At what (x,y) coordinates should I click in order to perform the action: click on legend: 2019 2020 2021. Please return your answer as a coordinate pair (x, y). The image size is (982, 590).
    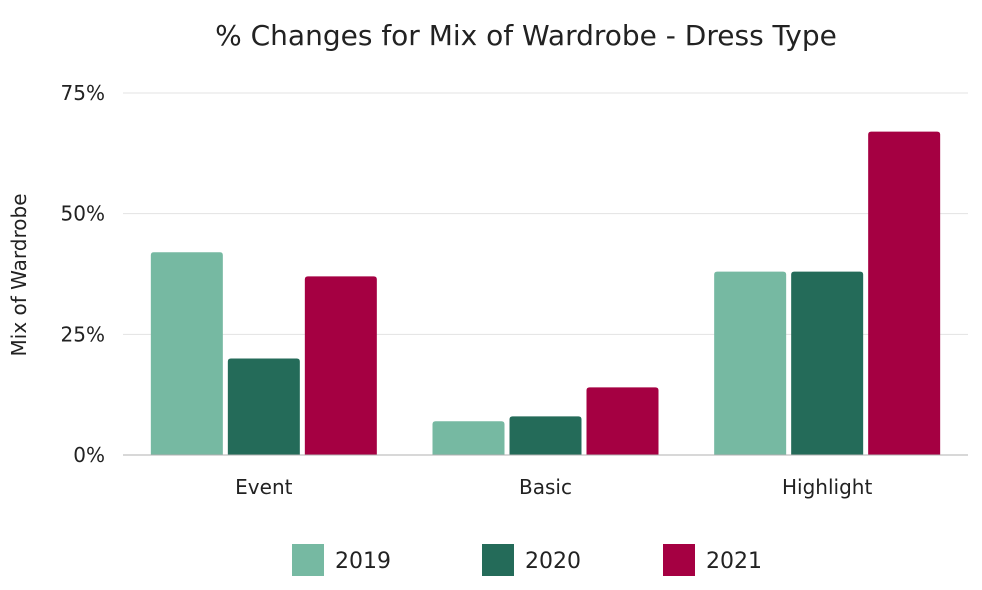
    Looking at the image, I should click on (527, 560).